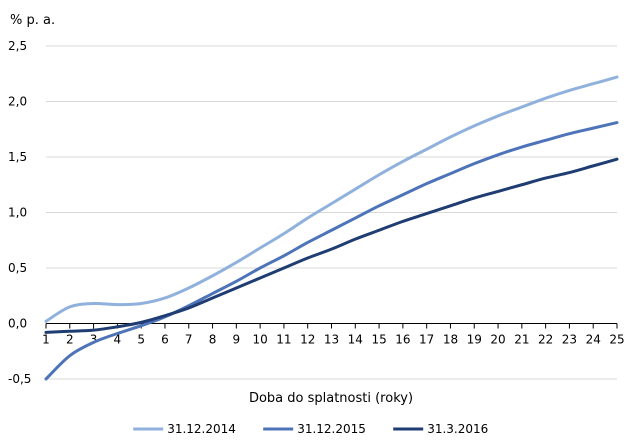  What do you see at coordinates (17, 268) in the screenshot?
I see `y-tick-label: 0,5` at bounding box center [17, 268].